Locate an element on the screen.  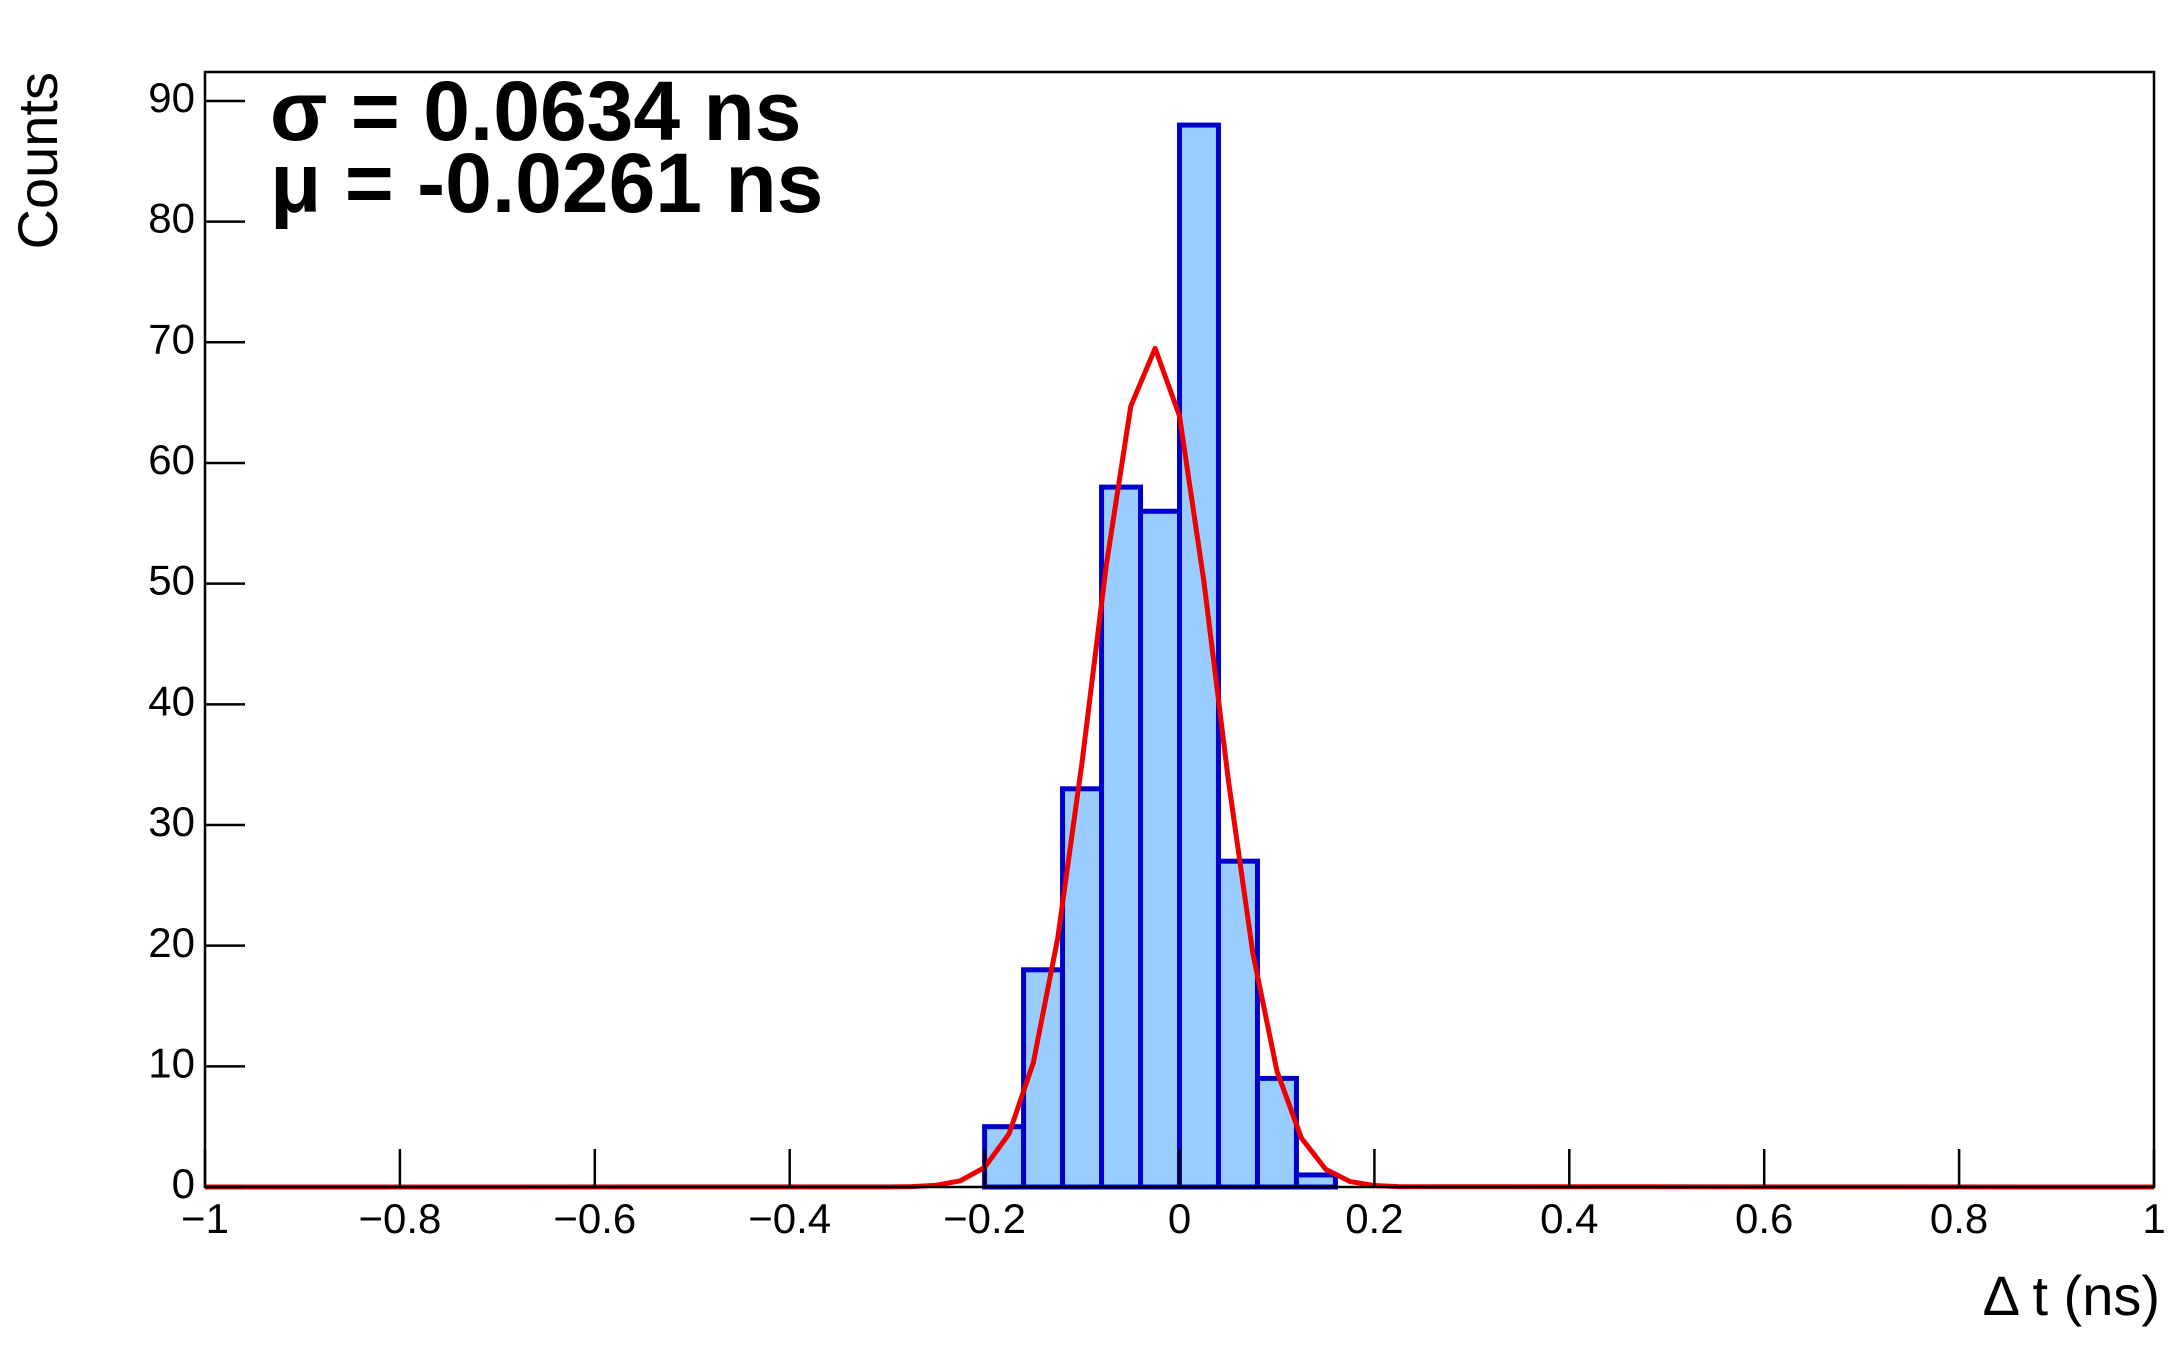
y-tick-label: 0 is located at coordinates (183, 1183).